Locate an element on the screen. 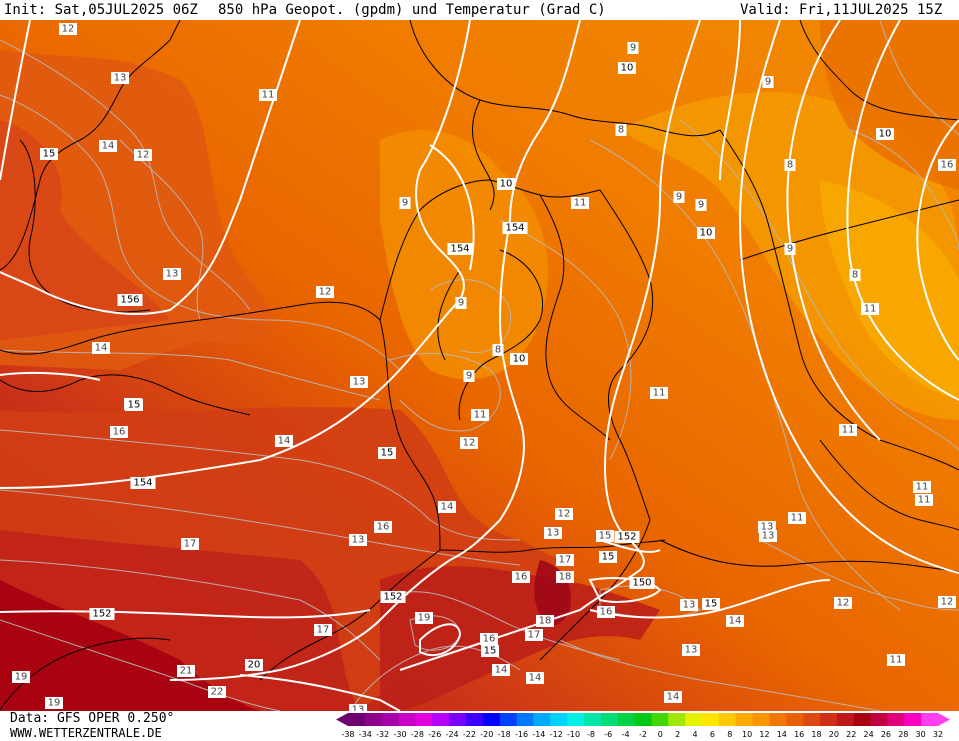 The image size is (959, 741). temperature-label: 15 is located at coordinates (605, 536).